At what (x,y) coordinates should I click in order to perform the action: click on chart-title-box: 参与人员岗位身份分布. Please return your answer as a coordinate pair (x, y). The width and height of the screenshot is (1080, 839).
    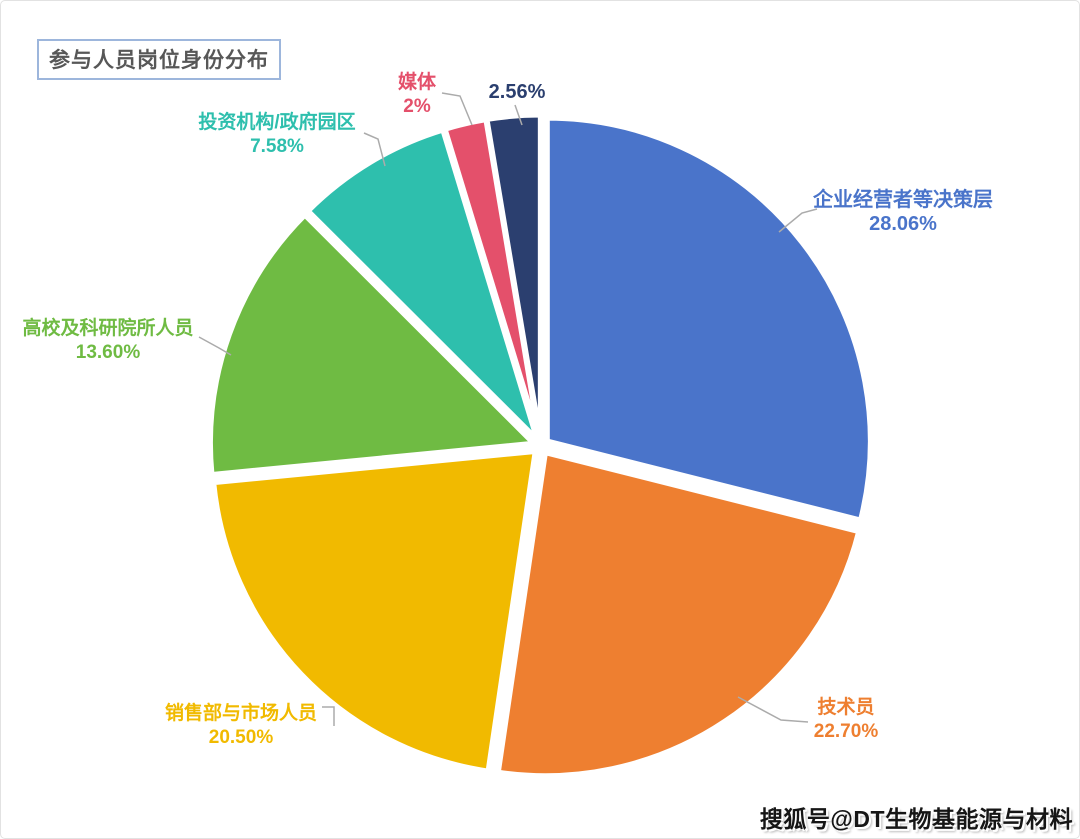
    Looking at the image, I should click on (159, 59).